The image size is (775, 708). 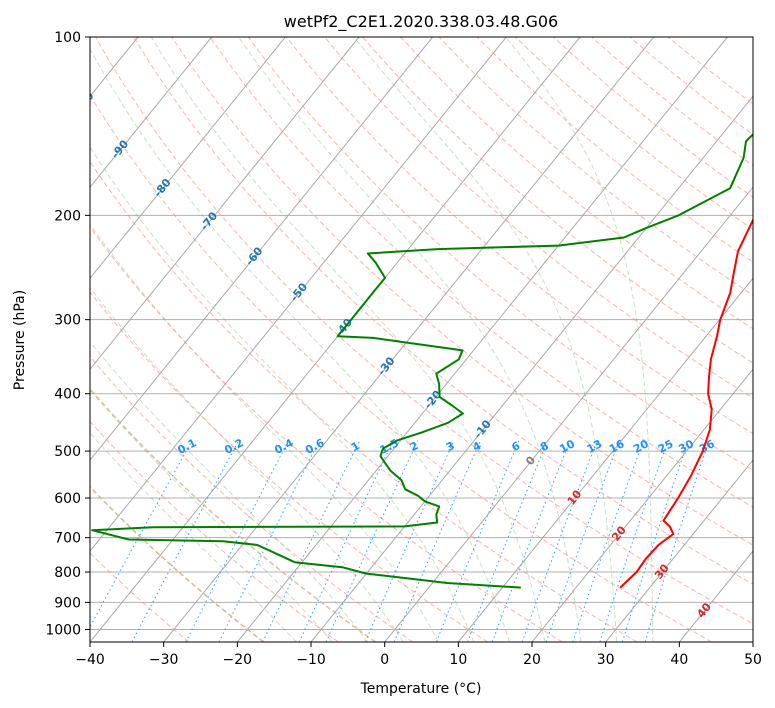 I want to click on y-tick-label: 400, so click(x=67, y=395).